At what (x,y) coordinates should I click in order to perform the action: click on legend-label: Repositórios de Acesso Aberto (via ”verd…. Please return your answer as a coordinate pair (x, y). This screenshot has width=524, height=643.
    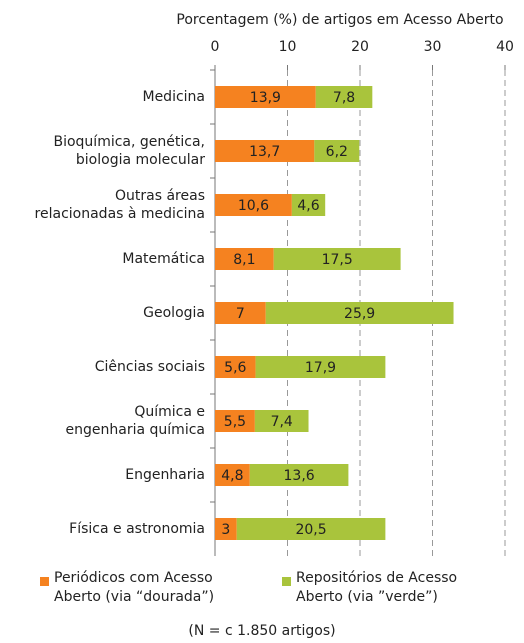
    Looking at the image, I should click on (377, 587).